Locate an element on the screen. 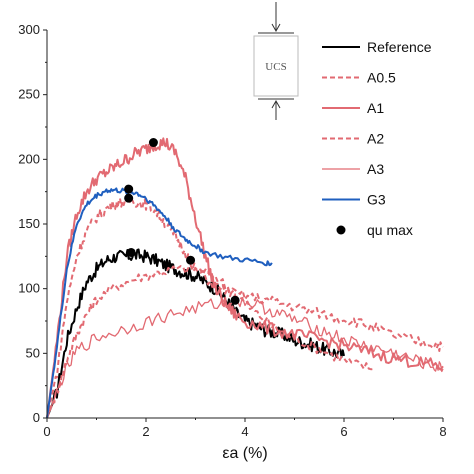  ucs-inset: UCS is located at coordinates (276, 61).